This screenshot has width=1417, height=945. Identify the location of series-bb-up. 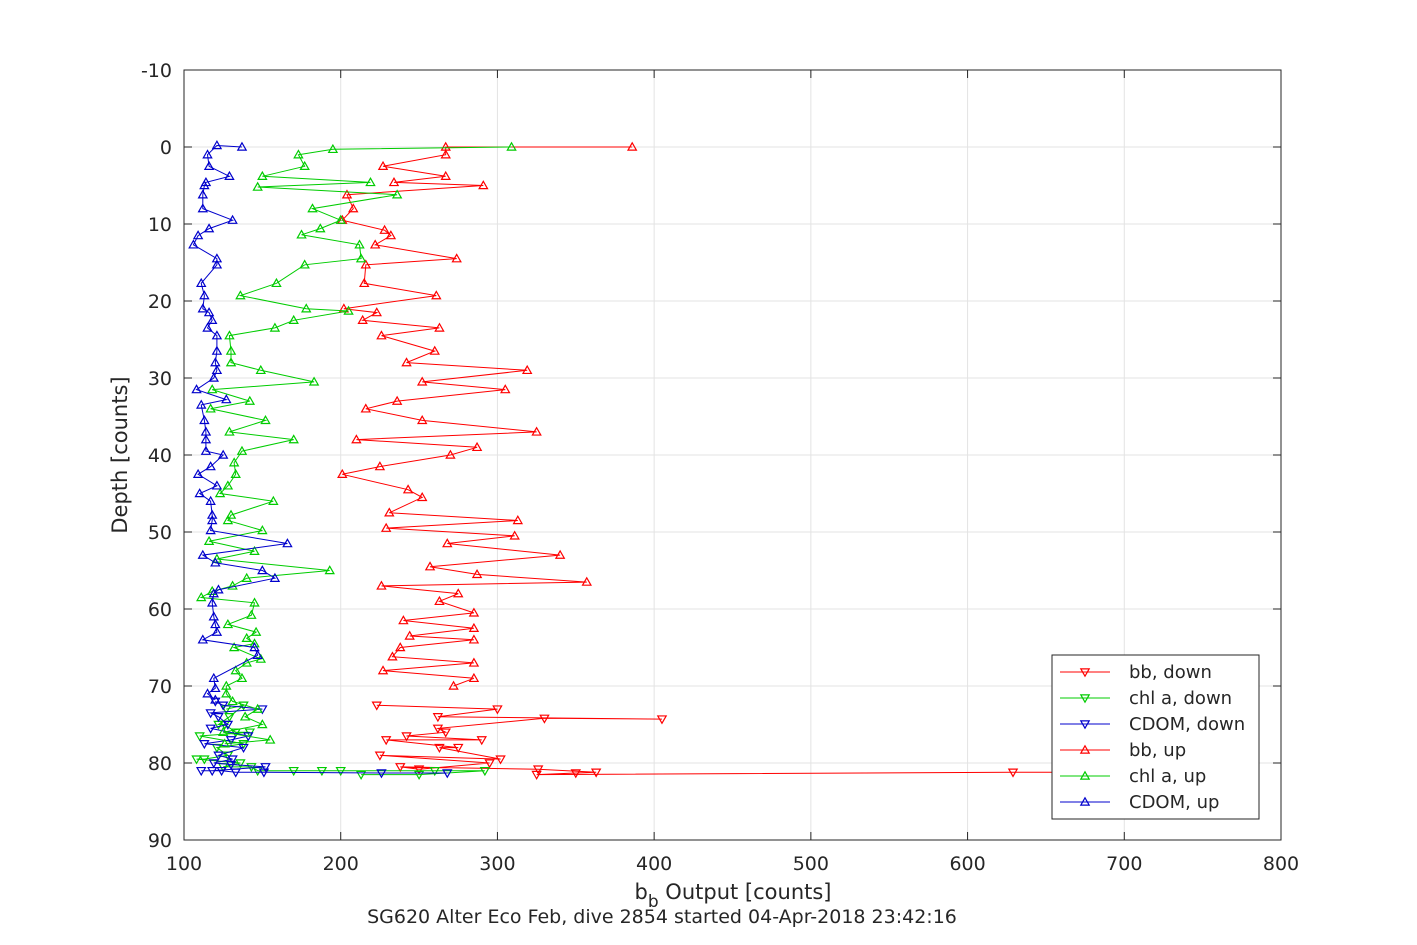
(487, 415).